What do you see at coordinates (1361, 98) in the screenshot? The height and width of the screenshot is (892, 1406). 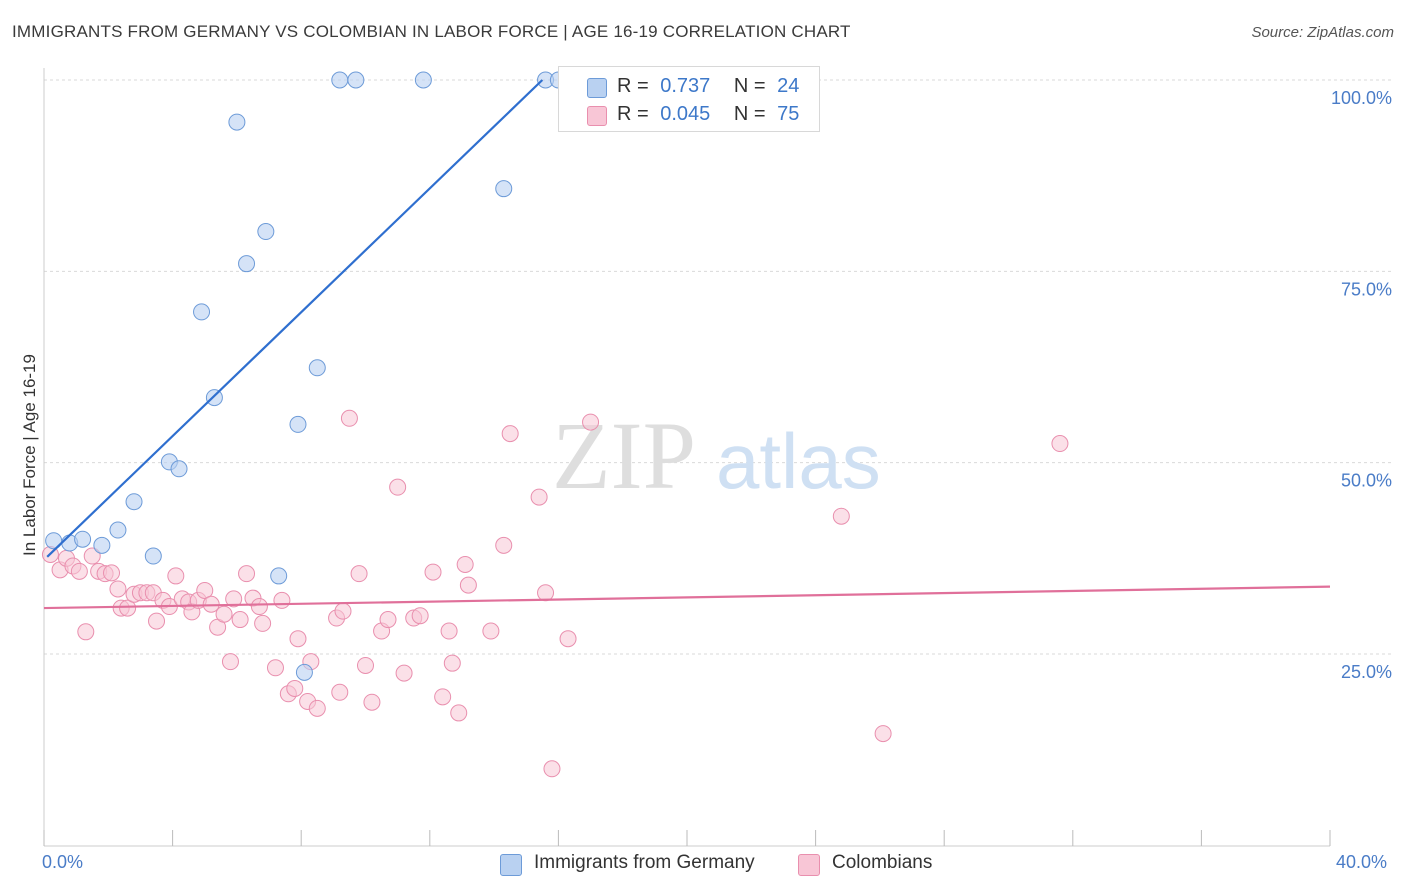 I see `y-tick-label-100: 100.0%` at bounding box center [1361, 98].